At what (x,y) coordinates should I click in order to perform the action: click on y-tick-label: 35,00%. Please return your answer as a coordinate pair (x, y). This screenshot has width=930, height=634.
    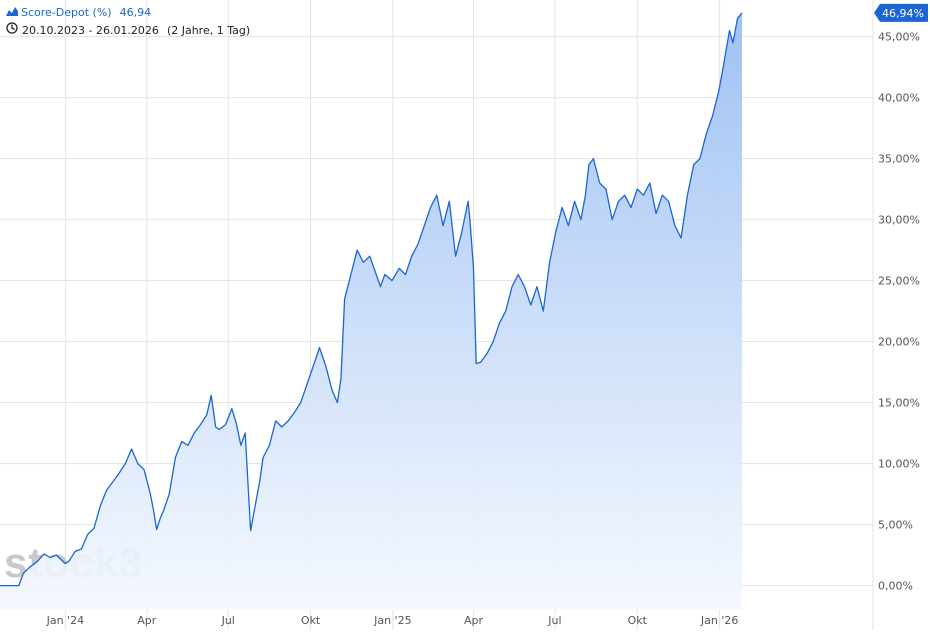
    Looking at the image, I should click on (899, 159).